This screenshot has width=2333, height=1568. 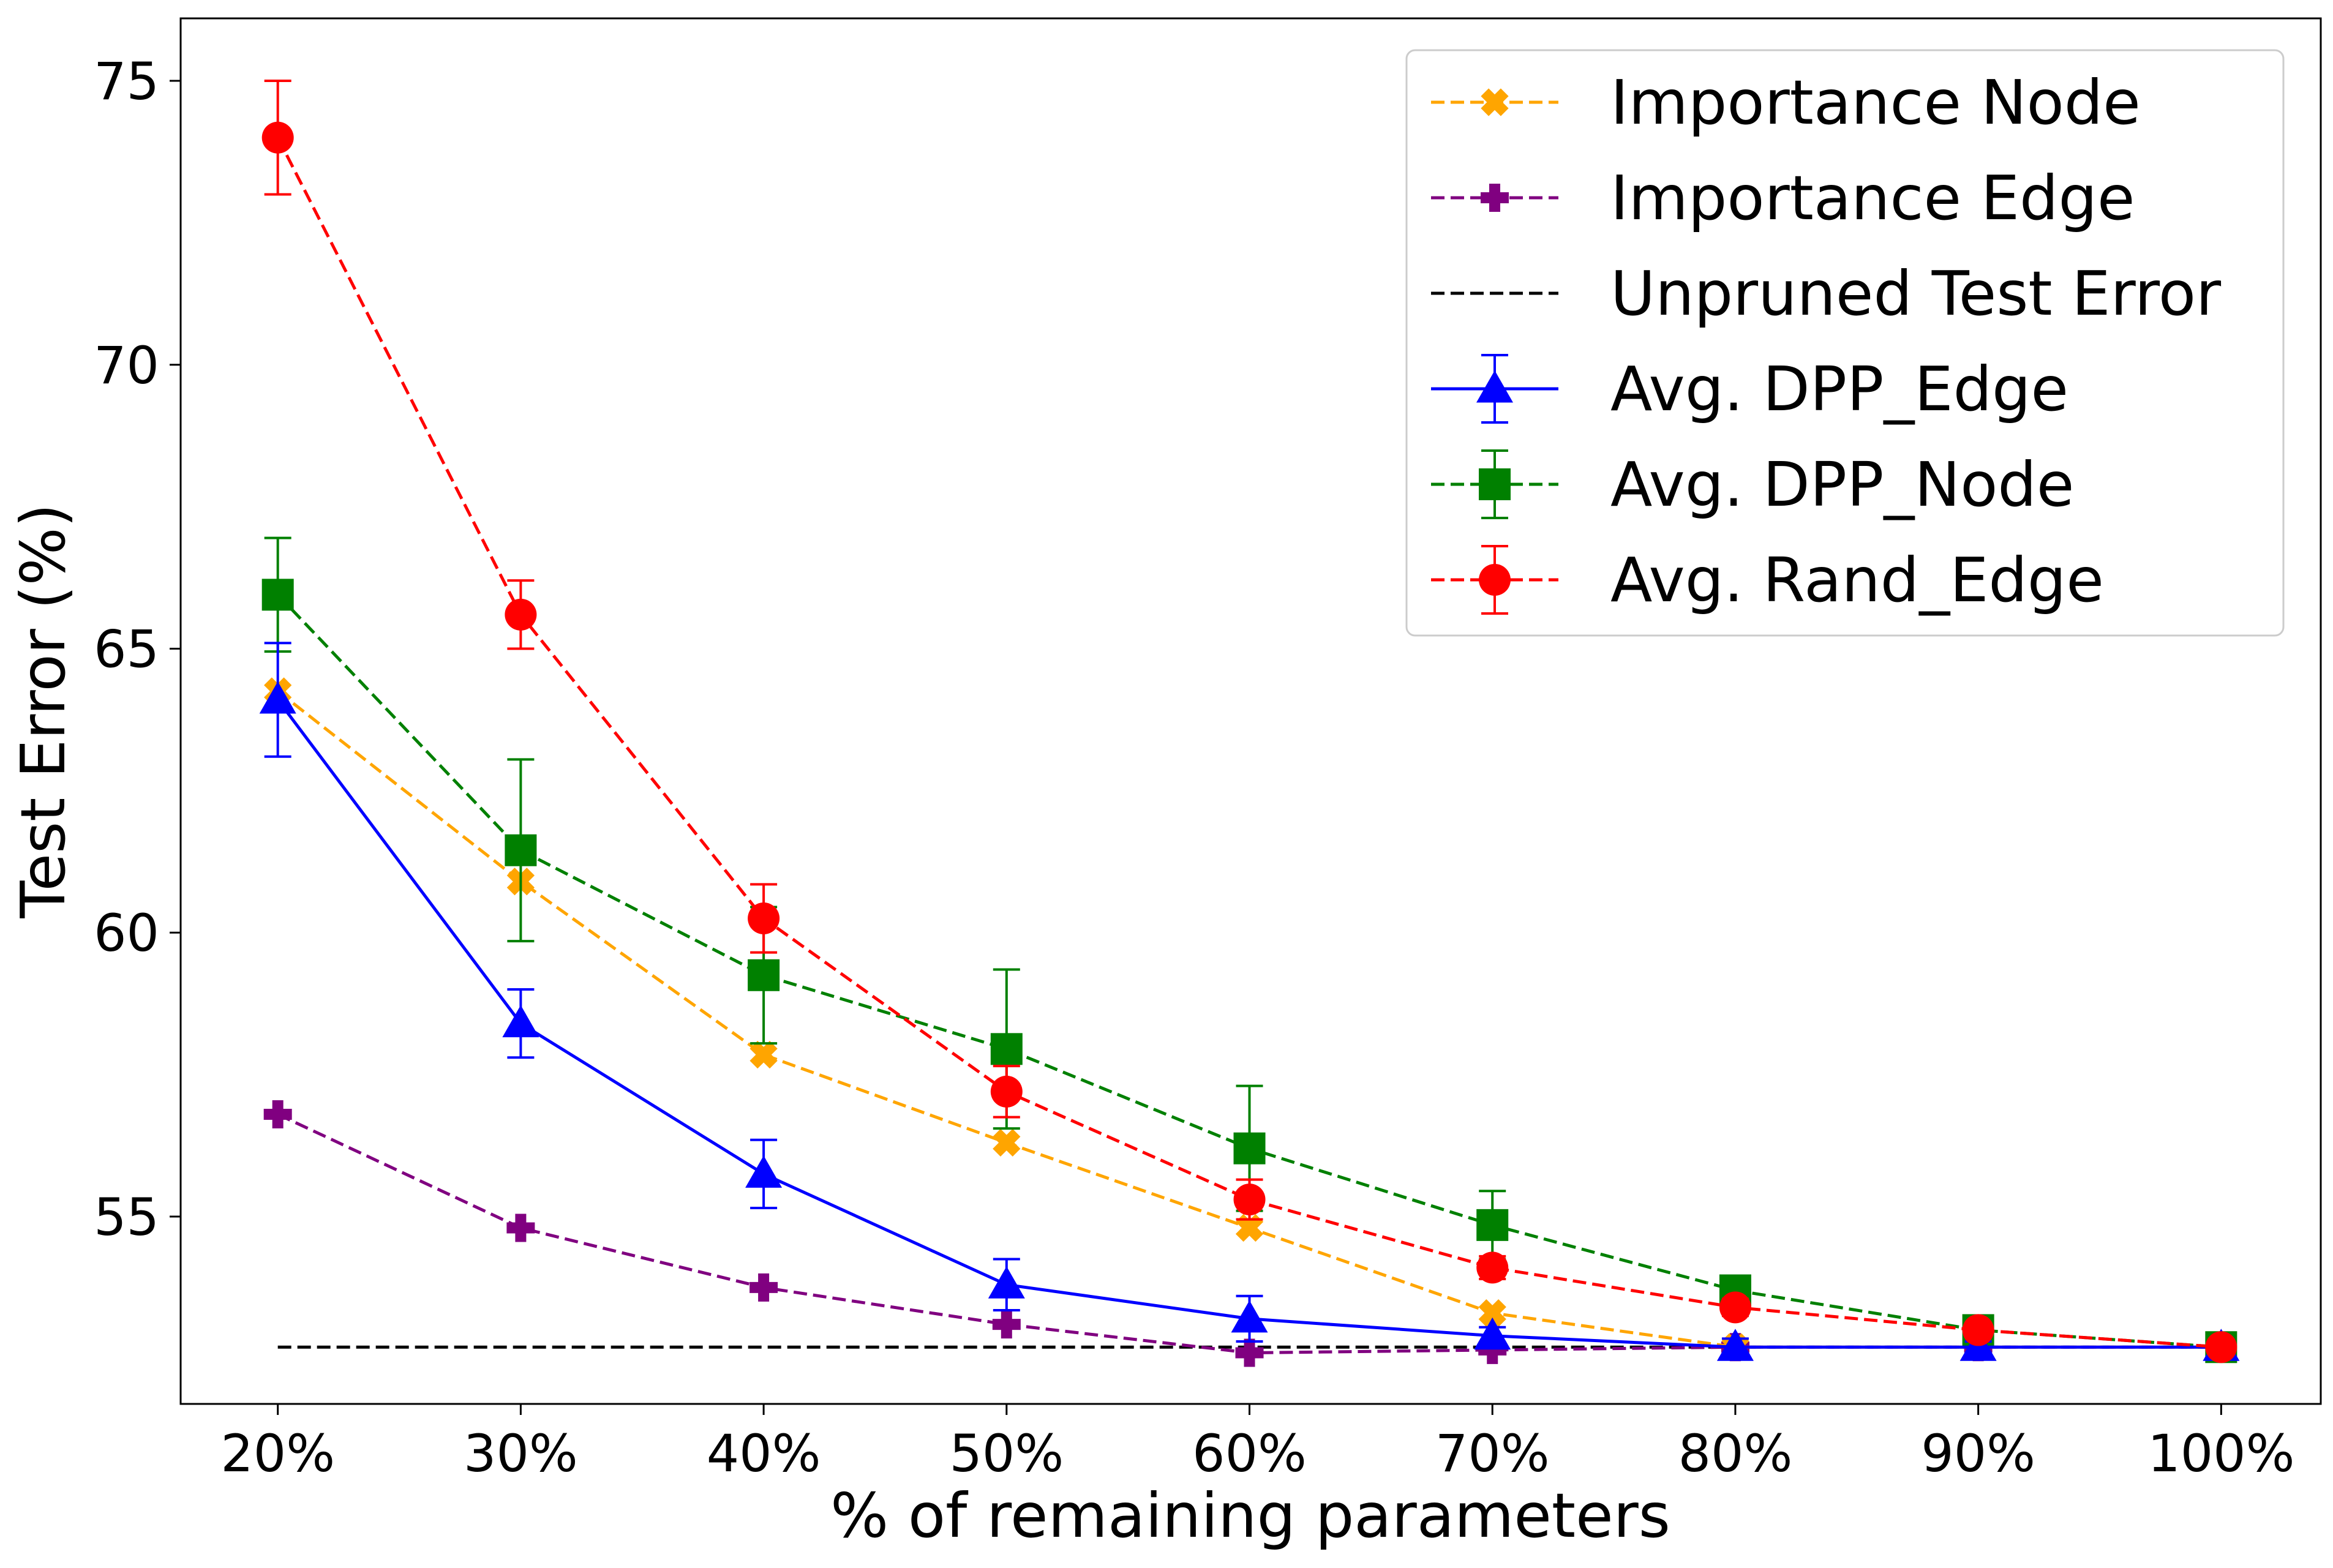 I want to click on x-tick-label: 50%, so click(x=1006, y=1454).